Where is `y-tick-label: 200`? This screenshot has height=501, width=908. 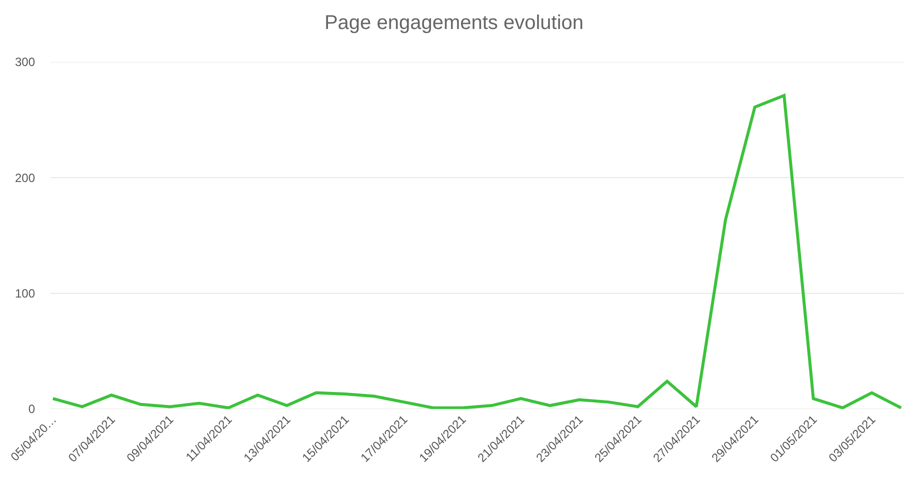
y-tick-label: 200 is located at coordinates (25, 177).